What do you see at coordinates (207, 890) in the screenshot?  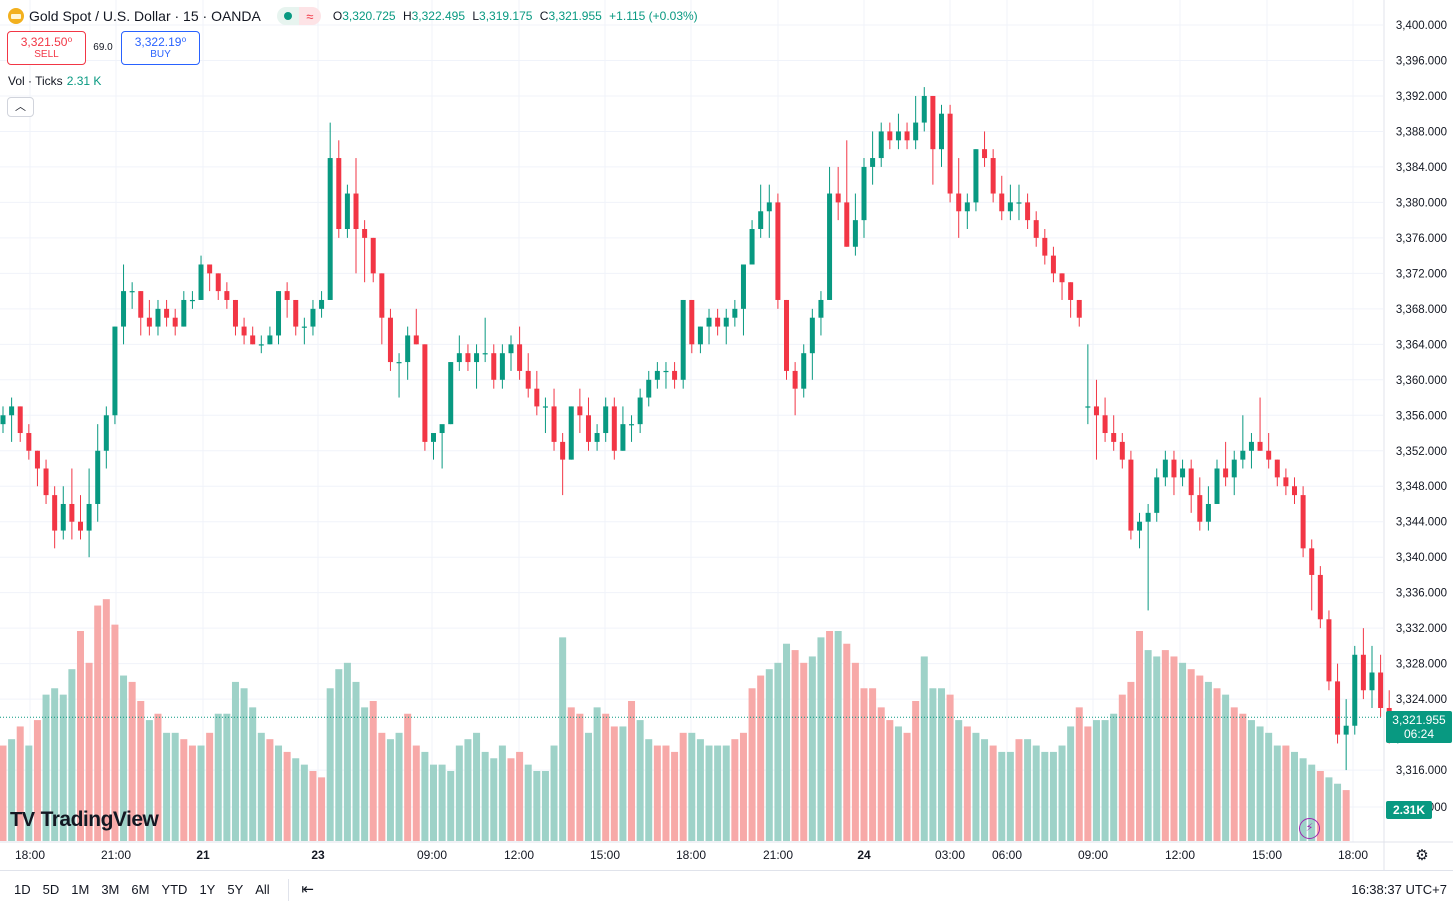 I see `range-1y-button: 1Y` at bounding box center [207, 890].